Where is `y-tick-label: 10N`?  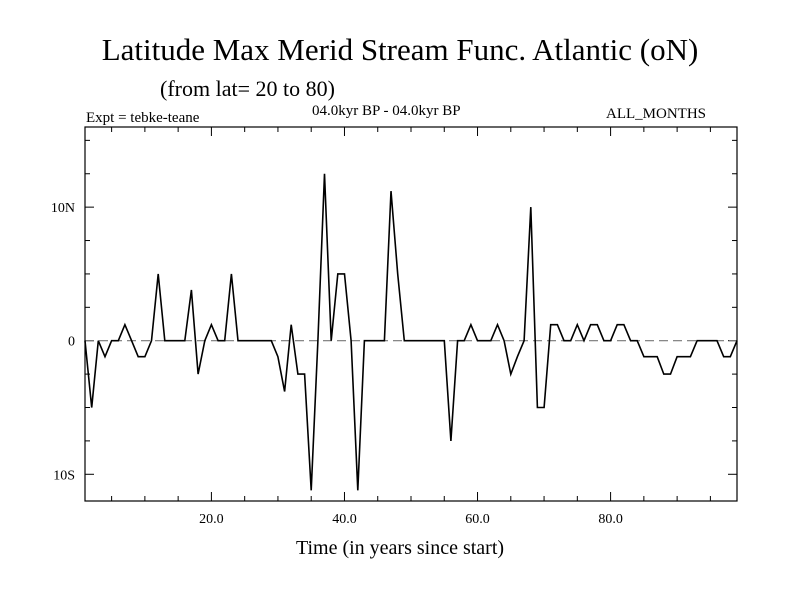 y-tick-label: 10N is located at coordinates (63, 208).